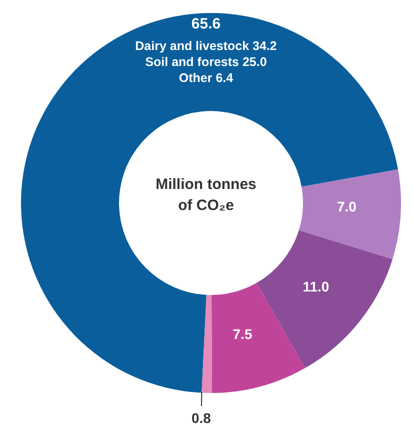 The image size is (413, 429). What do you see at coordinates (206, 195) in the screenshot?
I see `text: Million tonnes of CO₂e` at bounding box center [206, 195].